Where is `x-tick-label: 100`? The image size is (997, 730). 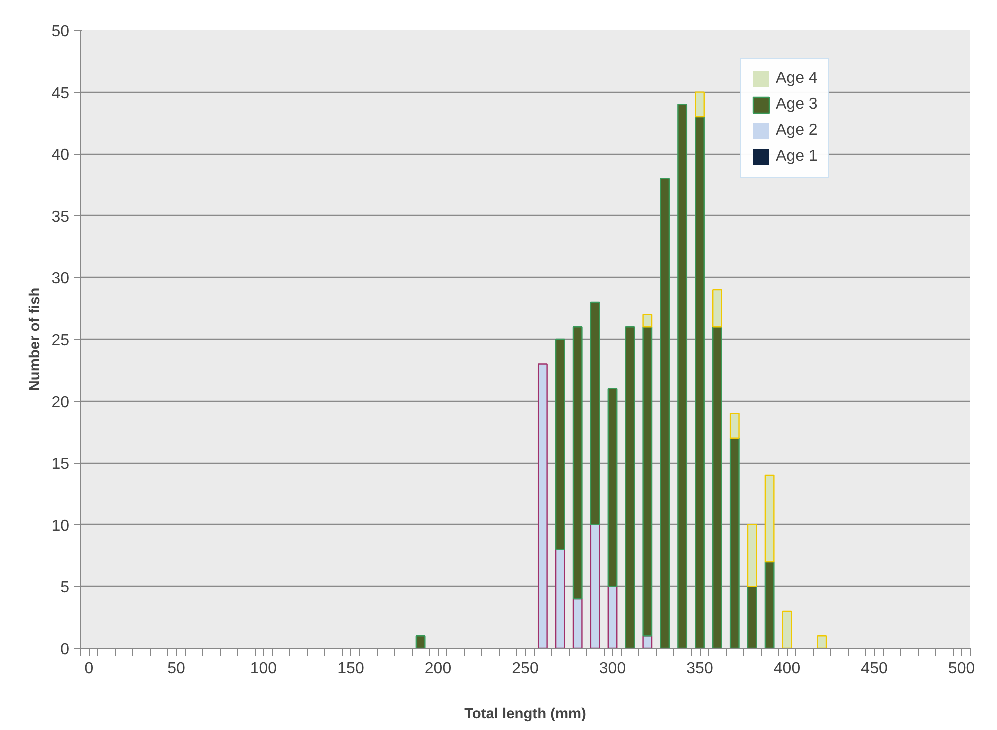 x-tick-label: 100 is located at coordinates (264, 669).